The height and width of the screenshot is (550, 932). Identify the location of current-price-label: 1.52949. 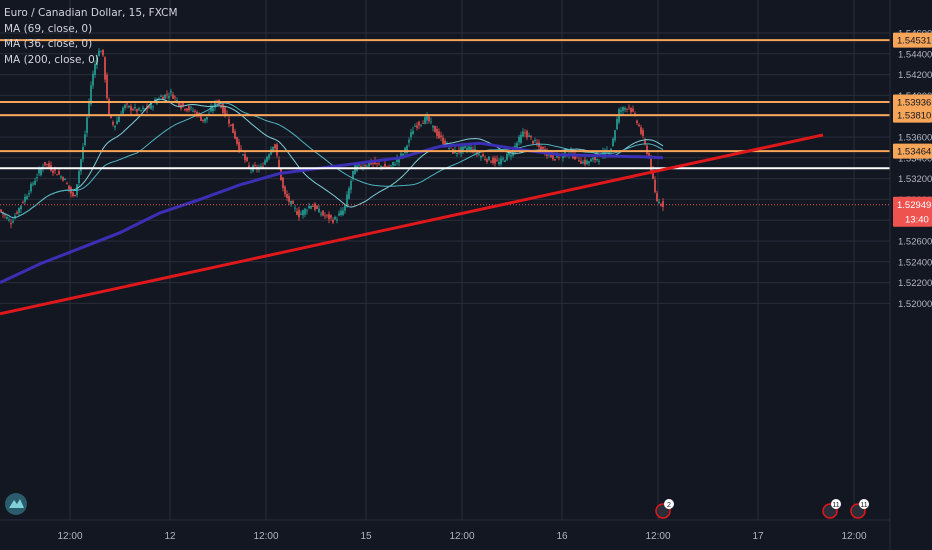
(914, 205).